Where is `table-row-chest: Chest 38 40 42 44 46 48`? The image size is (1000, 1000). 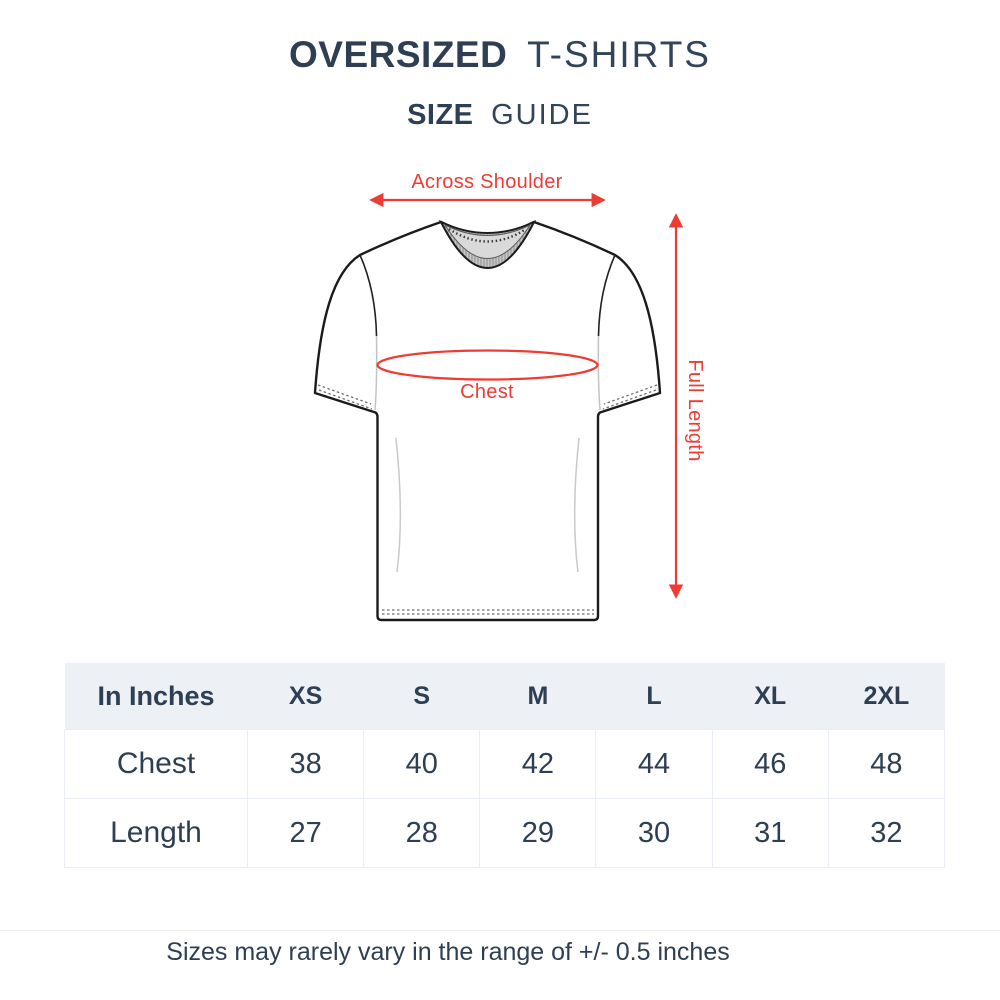 table-row-chest: Chest 38 40 42 44 46 48 is located at coordinates (505, 764).